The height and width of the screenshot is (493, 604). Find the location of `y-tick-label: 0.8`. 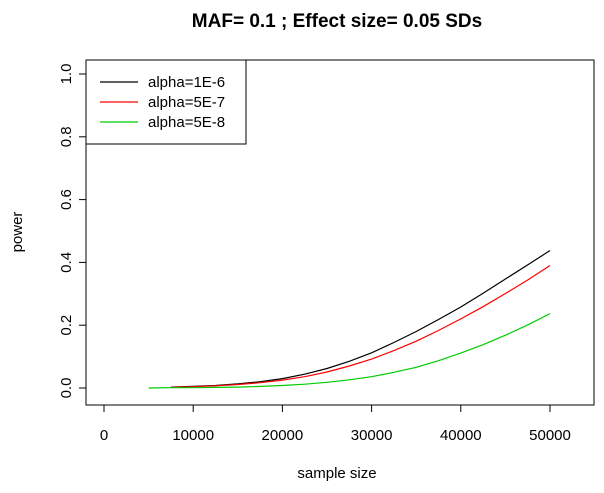

y-tick-label: 0.8 is located at coordinates (66, 136).